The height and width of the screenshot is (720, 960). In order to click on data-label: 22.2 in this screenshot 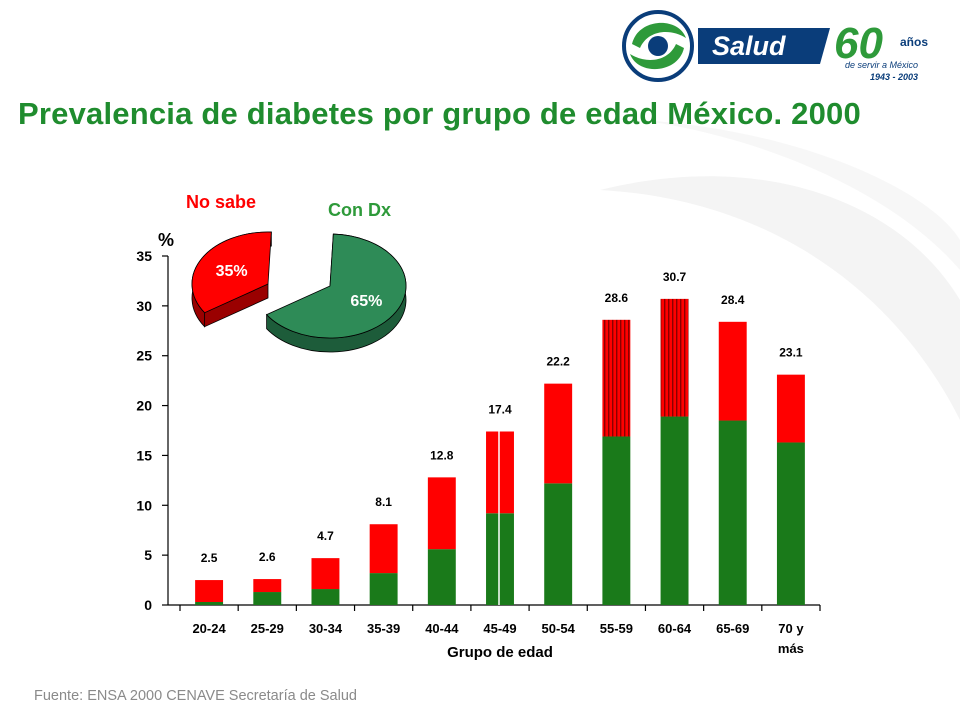, I will do `click(559, 362)`.